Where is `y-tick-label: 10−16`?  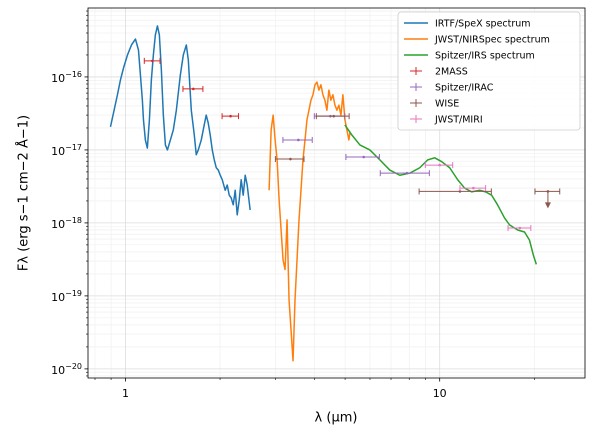 y-tick-label: 10−16 is located at coordinates (66, 77).